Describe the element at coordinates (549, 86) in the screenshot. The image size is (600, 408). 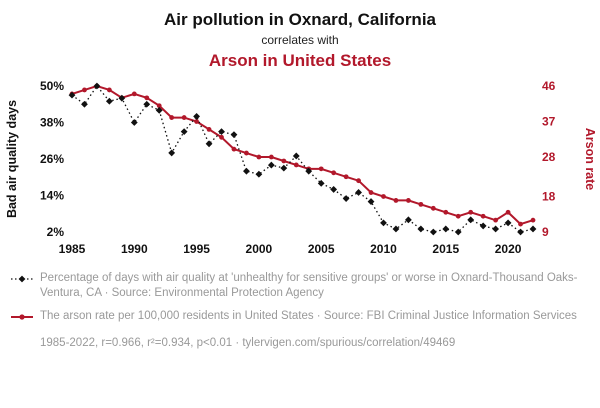
I see `right-tick-label: 46` at that location.